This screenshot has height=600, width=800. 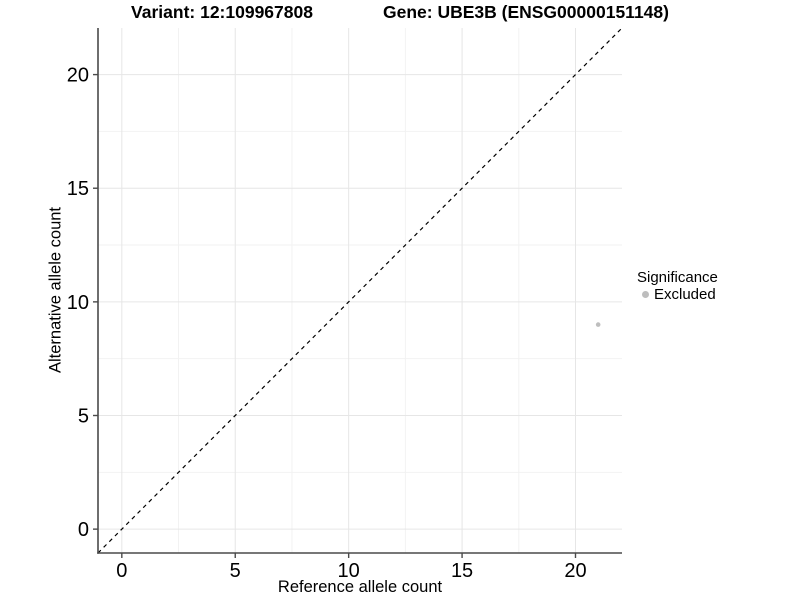 What do you see at coordinates (222, 12) in the screenshot?
I see `plot-title-variant: Variant: 12:109967808` at bounding box center [222, 12].